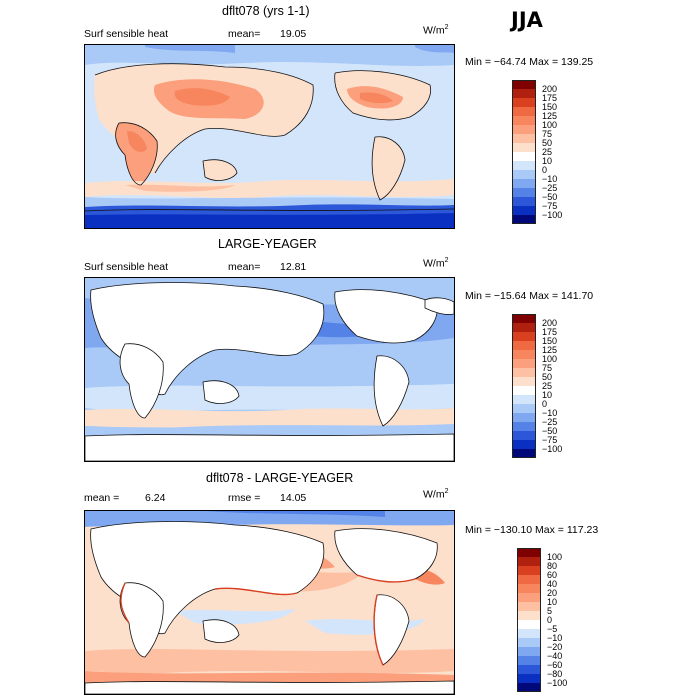 This screenshot has width=700, height=700. Describe the element at coordinates (269, 136) in the screenshot. I see `panel1-map` at that location.